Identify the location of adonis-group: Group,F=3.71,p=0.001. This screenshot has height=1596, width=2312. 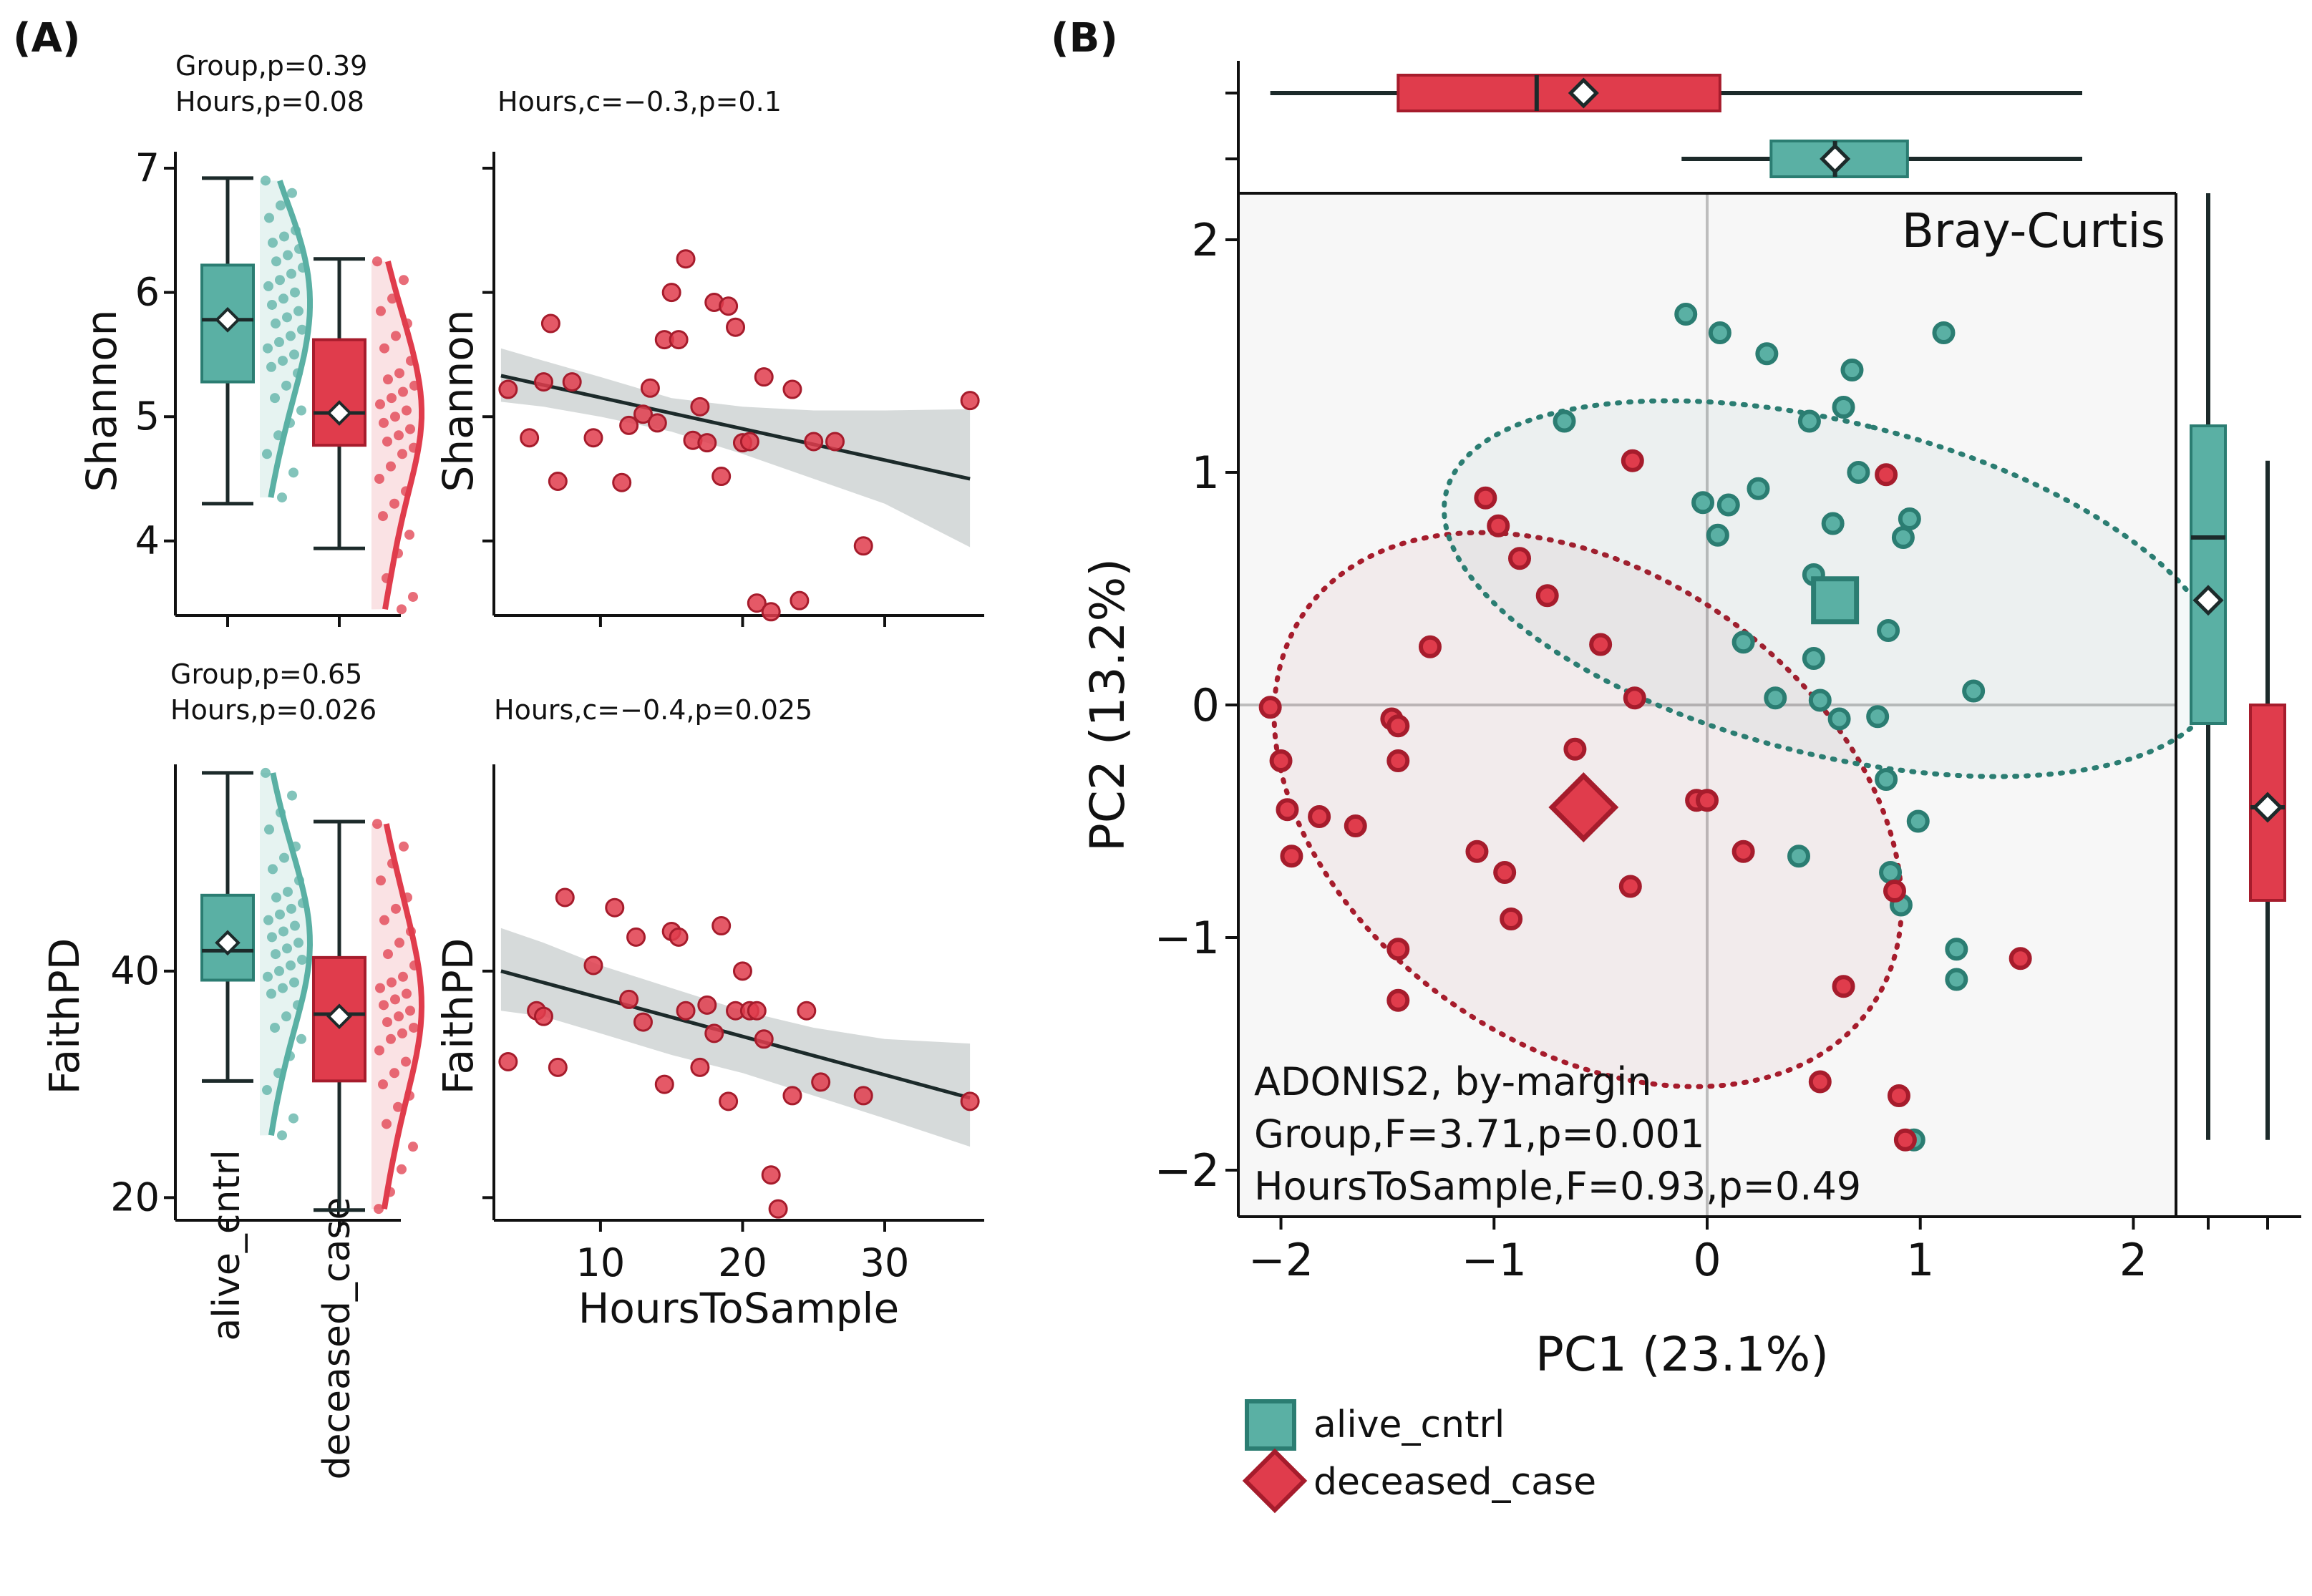
(1479, 1134).